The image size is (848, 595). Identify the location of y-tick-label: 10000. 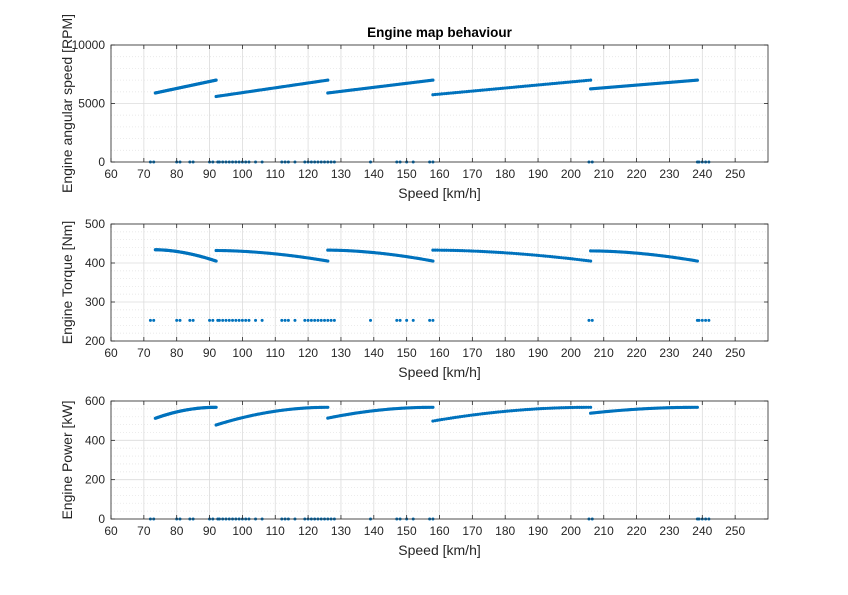
(89, 45).